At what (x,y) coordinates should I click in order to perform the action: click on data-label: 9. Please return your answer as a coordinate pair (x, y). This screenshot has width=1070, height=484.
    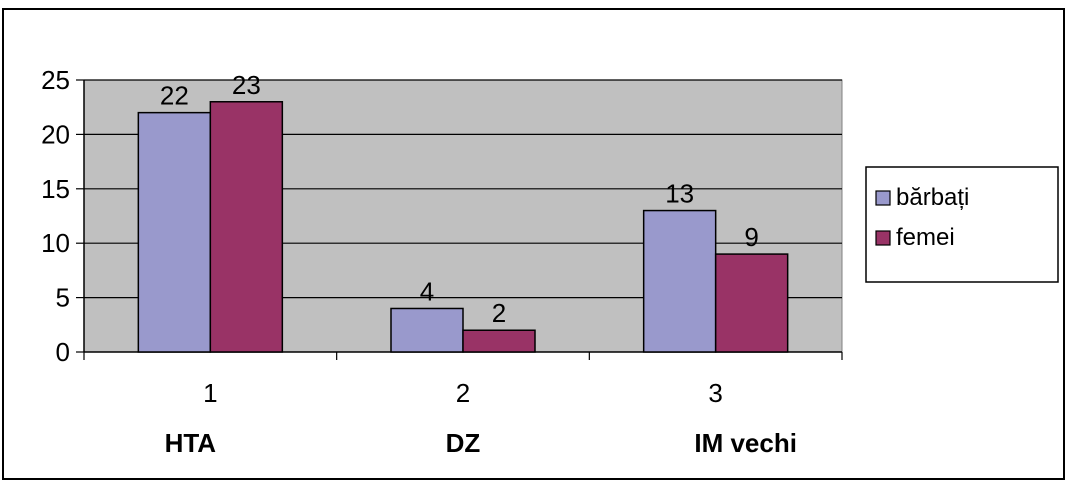
    Looking at the image, I should click on (751, 237).